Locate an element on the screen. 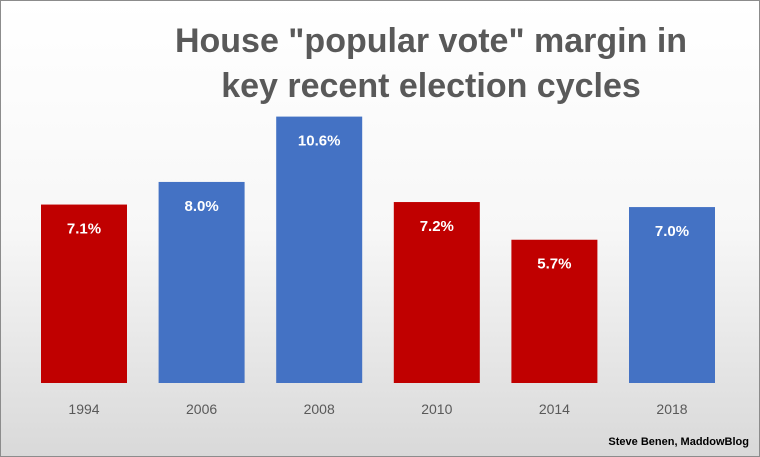 This screenshot has height=457, width=760. bar-2008 is located at coordinates (319, 249).